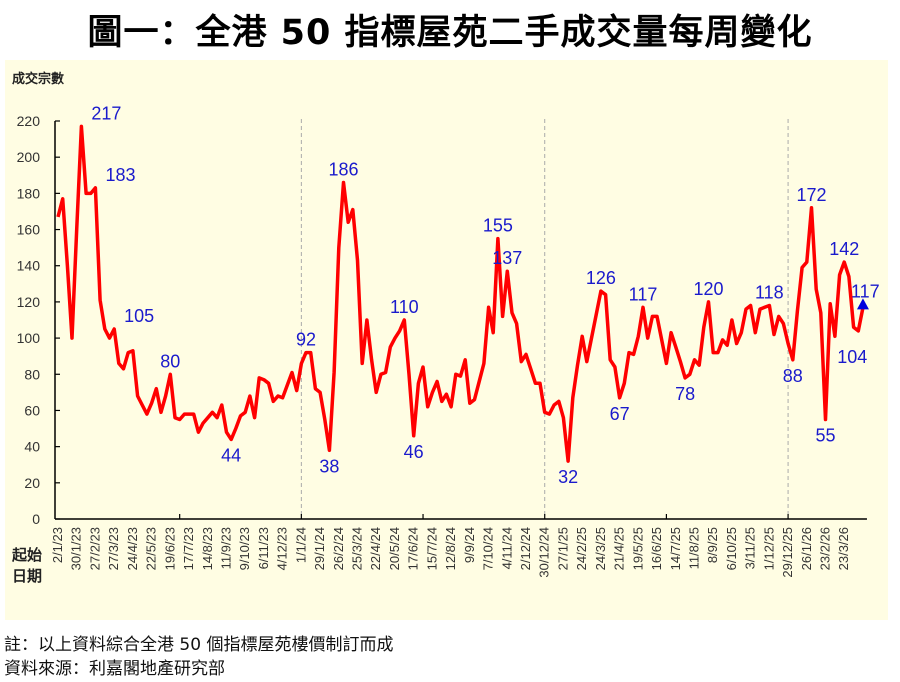  Describe the element at coordinates (685, 394) in the screenshot. I see `data-label: 78` at that location.